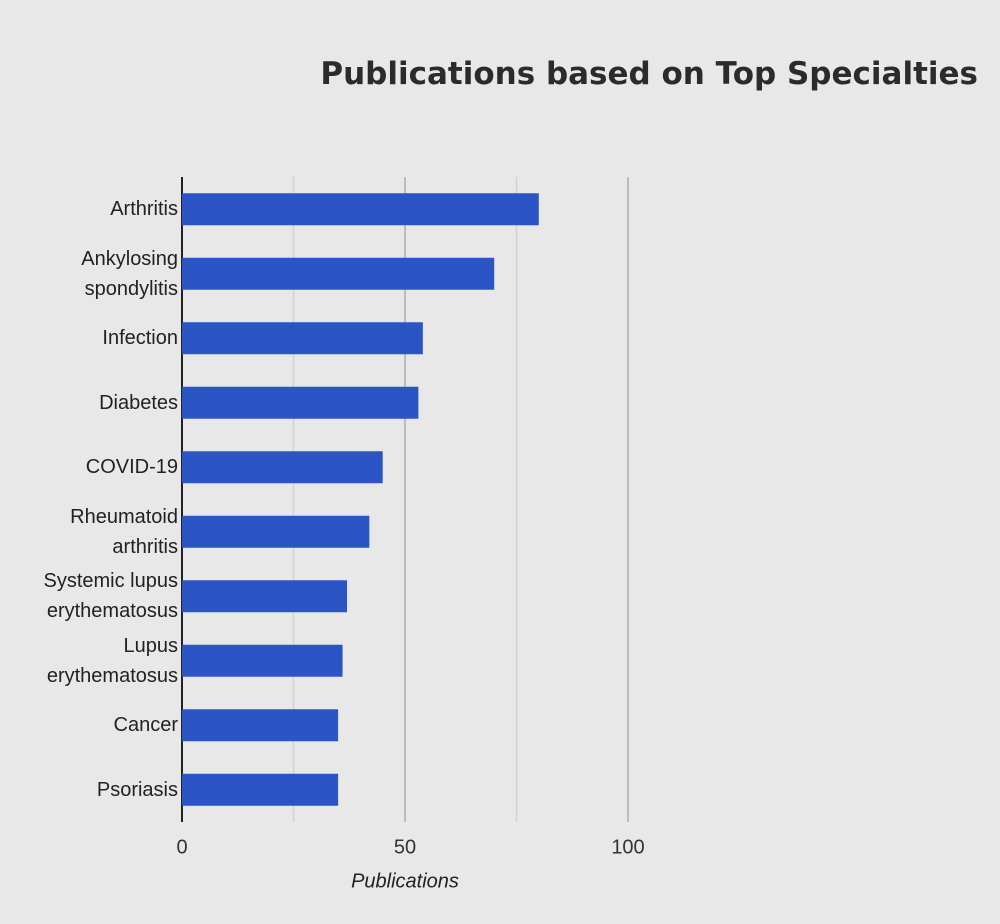 The width and height of the screenshot is (1000, 924). I want to click on y-tick-label: COVID-19, so click(131, 467).